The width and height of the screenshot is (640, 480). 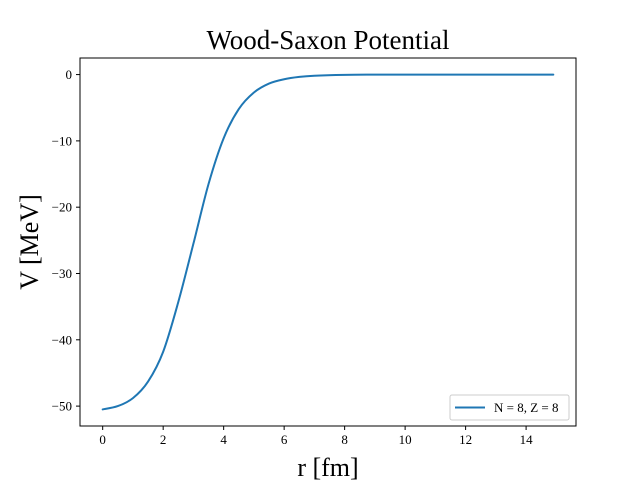 What do you see at coordinates (62, 339) in the screenshot?
I see `y-tick-label: −40` at bounding box center [62, 339].